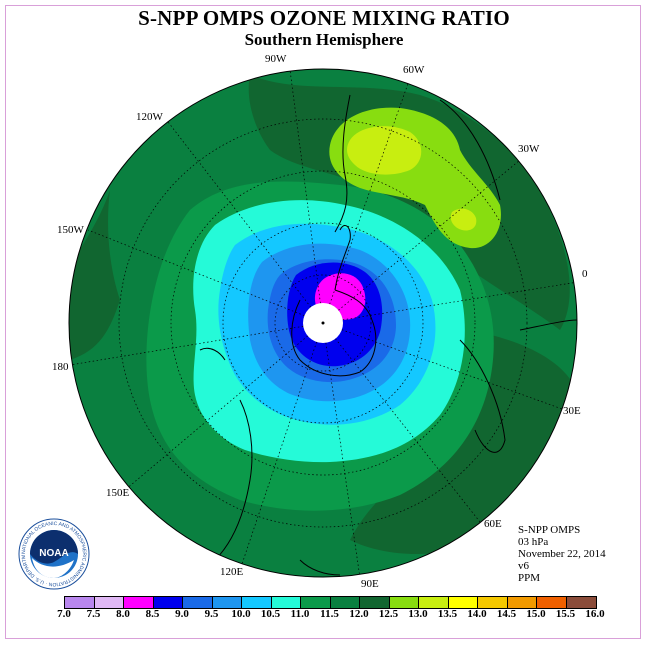 This screenshot has height=648, width=648. Describe the element at coordinates (70, 230) in the screenshot. I see `lon-label-150w: 150W` at that location.